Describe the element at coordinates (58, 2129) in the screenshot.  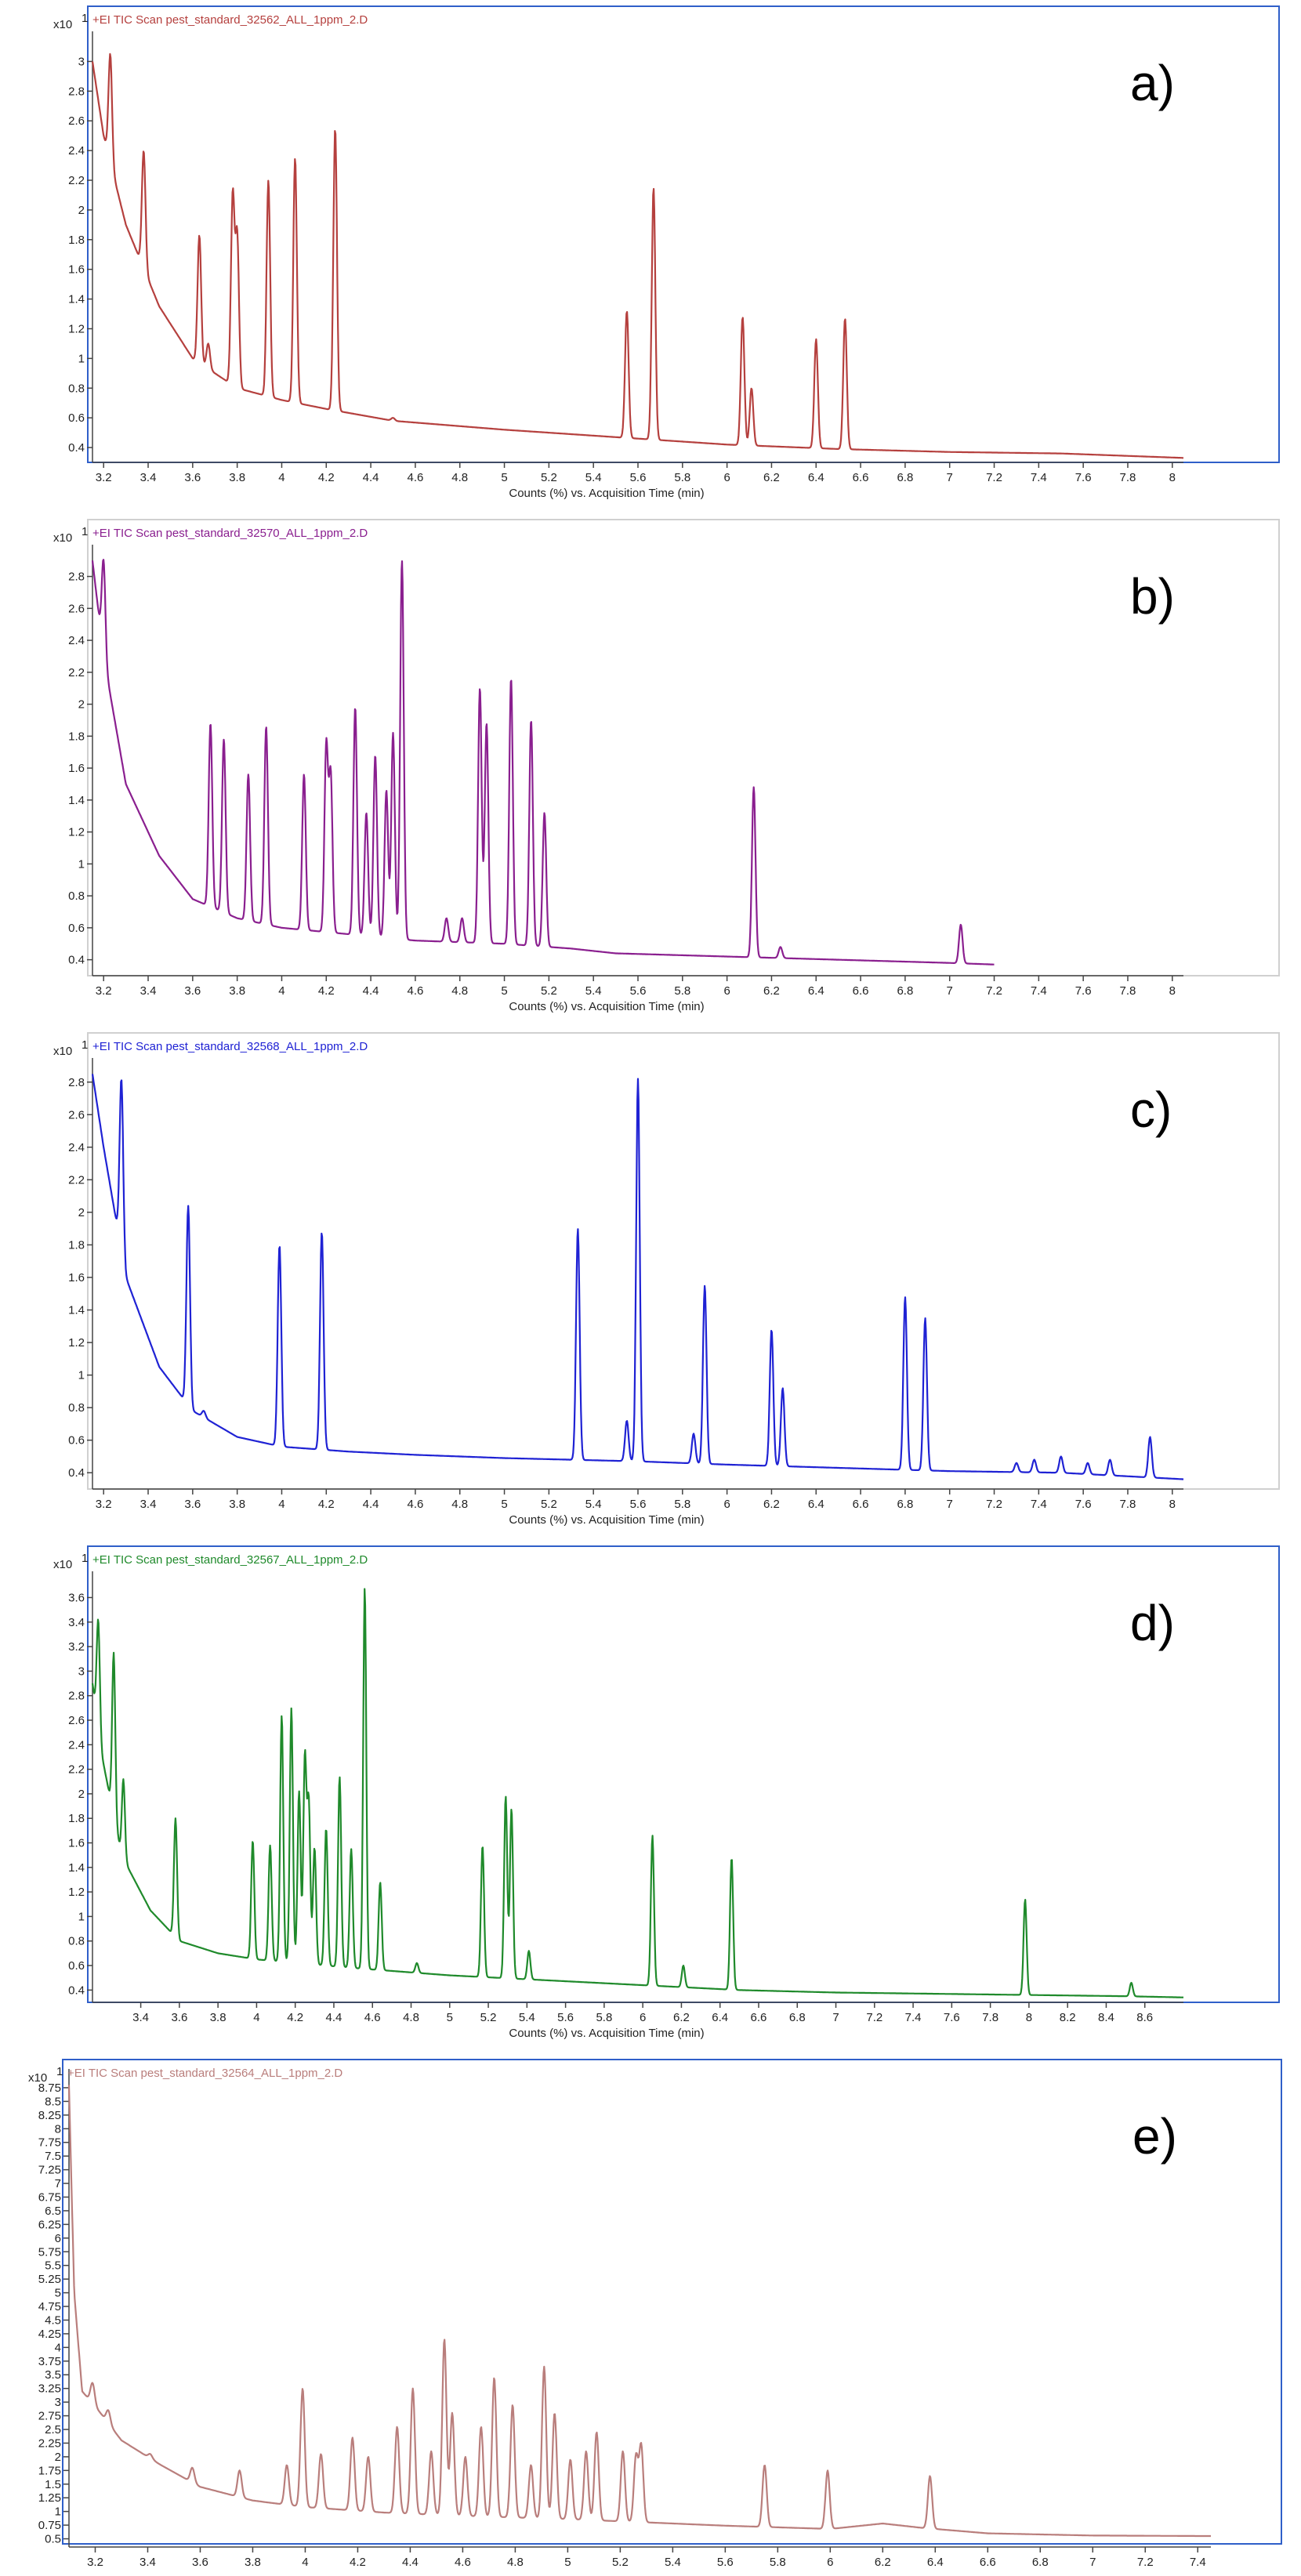
I see `y-tick-label: 8` at that location.